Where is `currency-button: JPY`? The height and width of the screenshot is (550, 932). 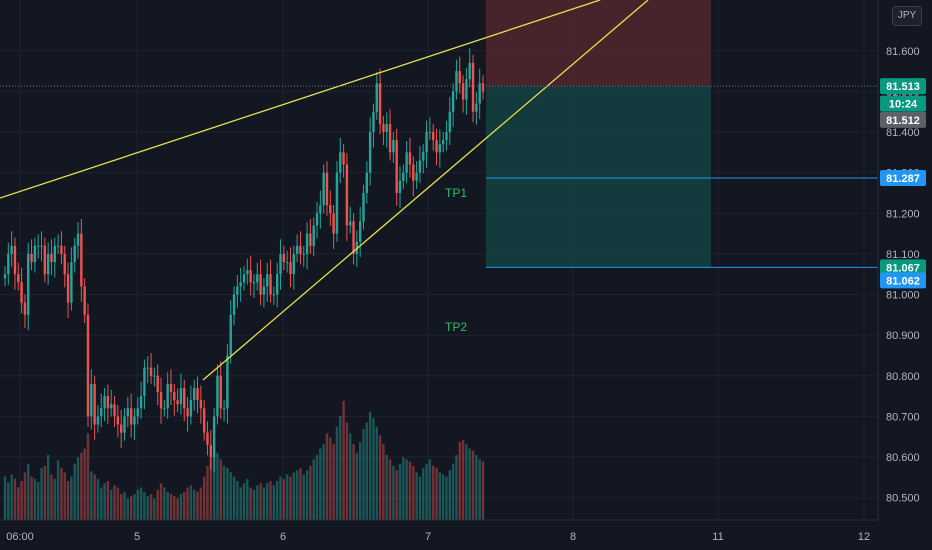 currency-button: JPY is located at coordinates (907, 16).